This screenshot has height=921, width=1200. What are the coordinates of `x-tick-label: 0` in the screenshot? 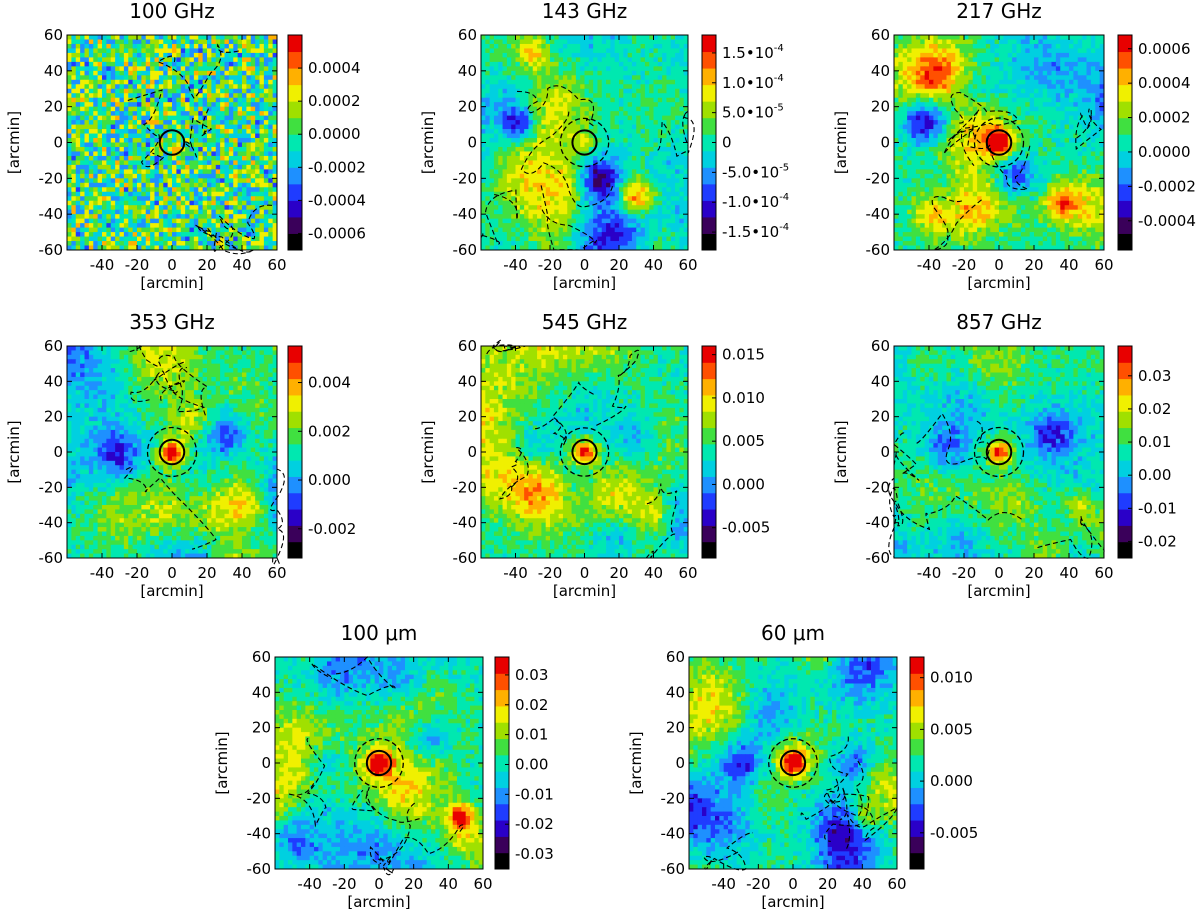 It's located at (585, 265).